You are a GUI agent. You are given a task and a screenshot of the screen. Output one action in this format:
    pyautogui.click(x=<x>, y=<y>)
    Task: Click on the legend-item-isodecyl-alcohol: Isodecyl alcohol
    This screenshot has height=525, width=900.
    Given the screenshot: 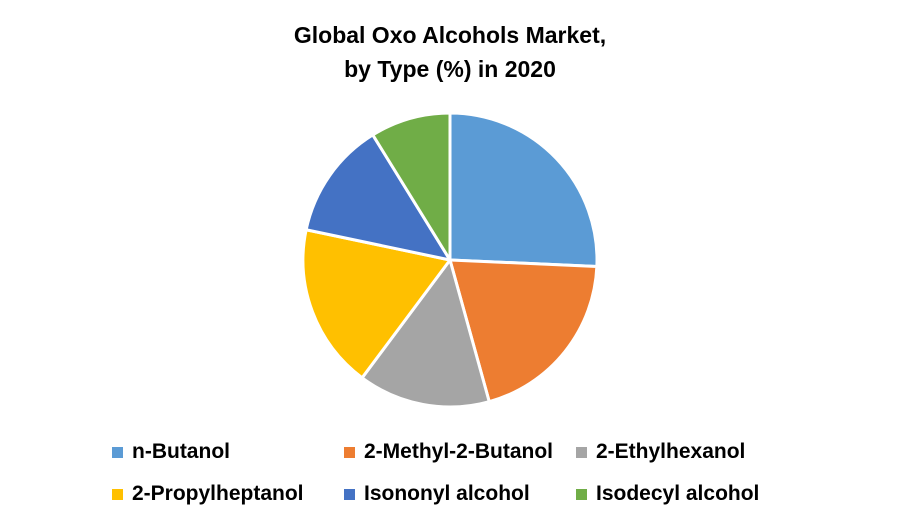 What is the action you would take?
    pyautogui.click(x=667, y=494)
    